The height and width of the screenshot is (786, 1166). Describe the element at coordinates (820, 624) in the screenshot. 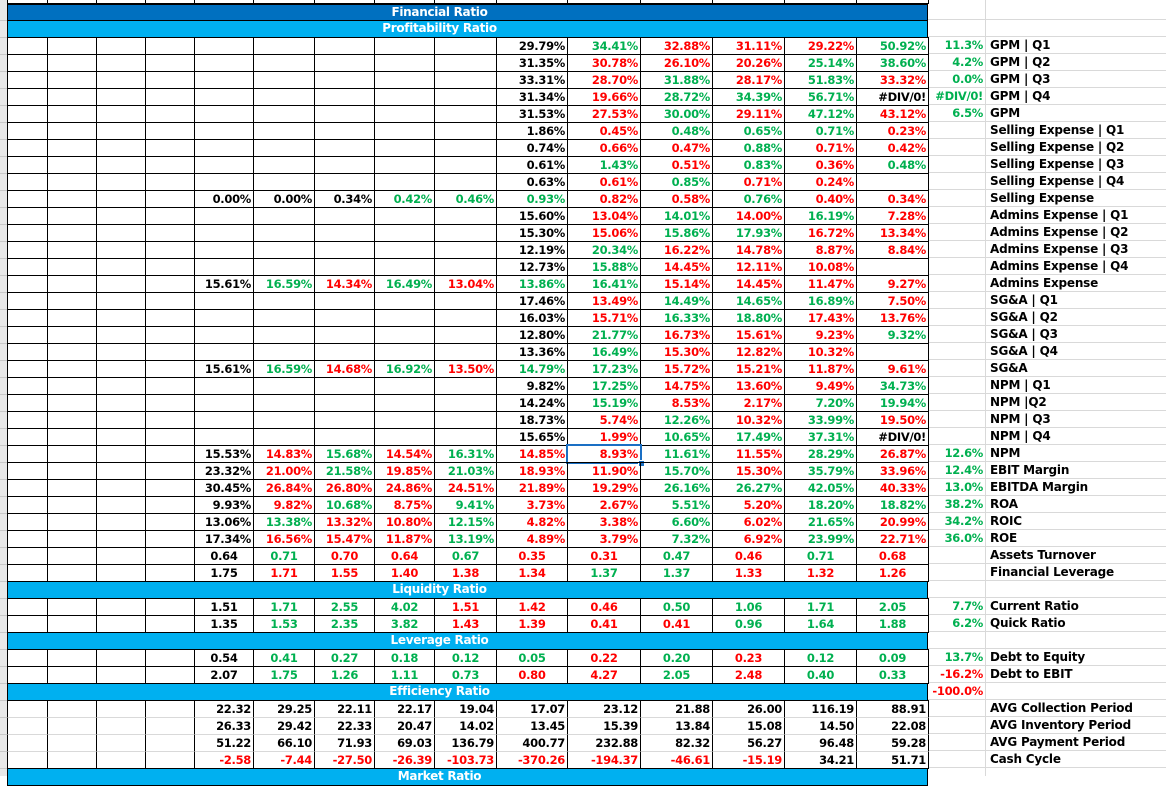

I see `value-cell: 1.64` at that location.